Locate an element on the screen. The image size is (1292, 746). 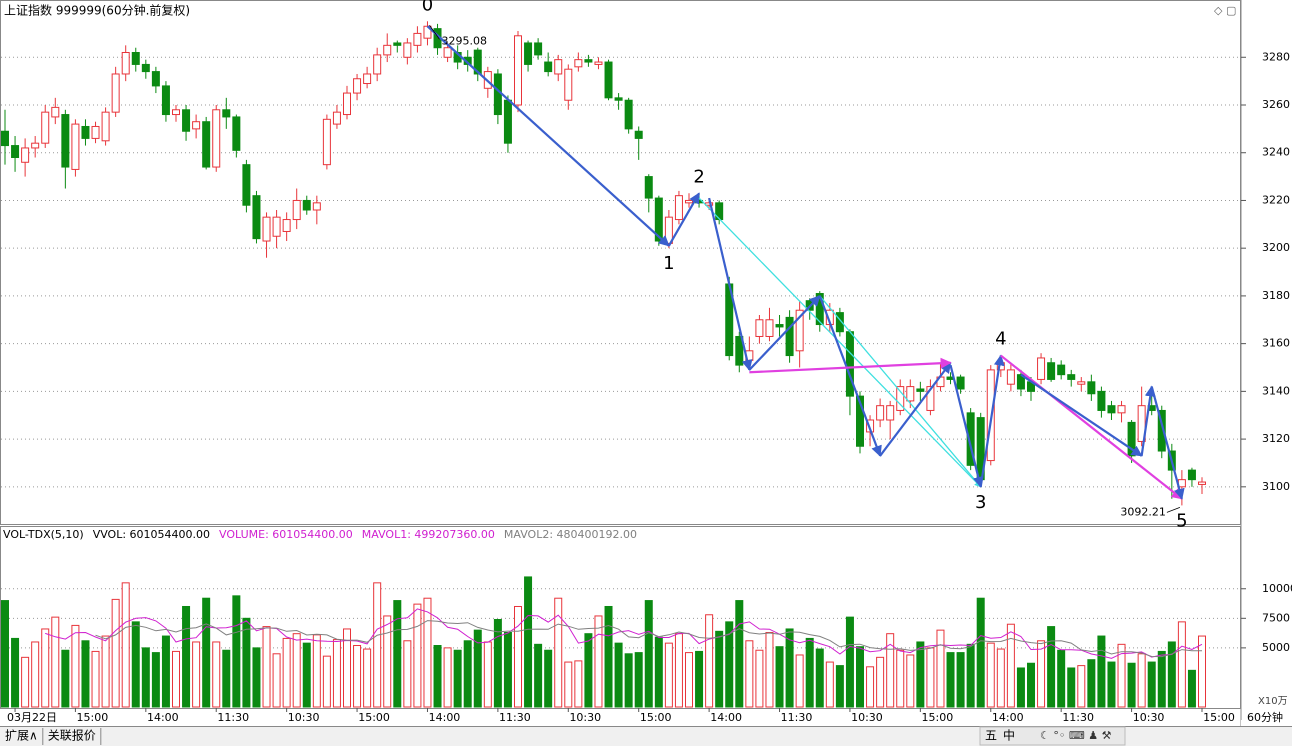
wave-label: 4 is located at coordinates (1000, 339).